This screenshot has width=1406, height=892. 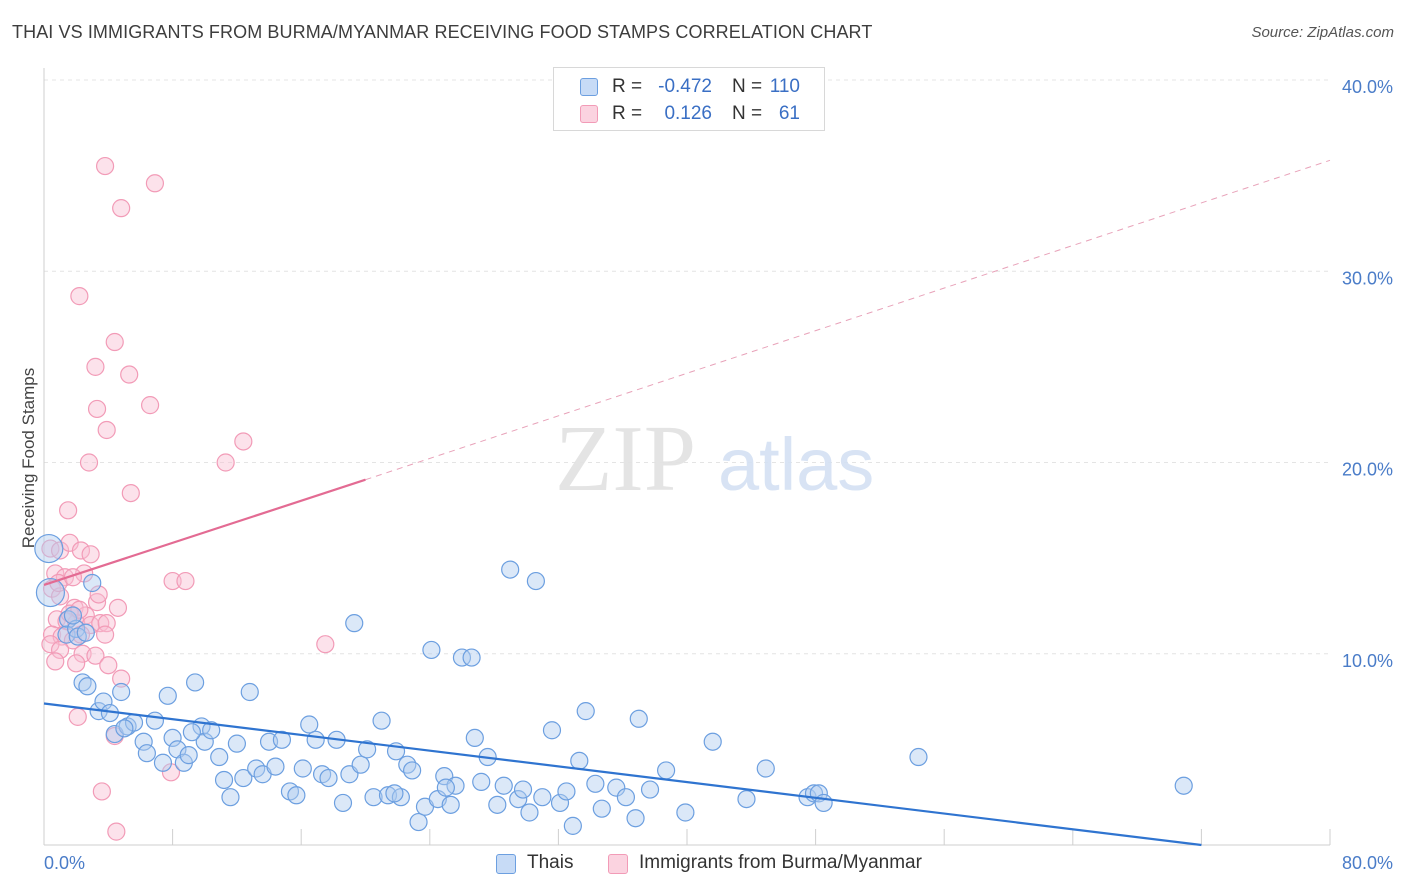 I want to click on y-tick-label: 40.0%, so click(x=1367, y=87).